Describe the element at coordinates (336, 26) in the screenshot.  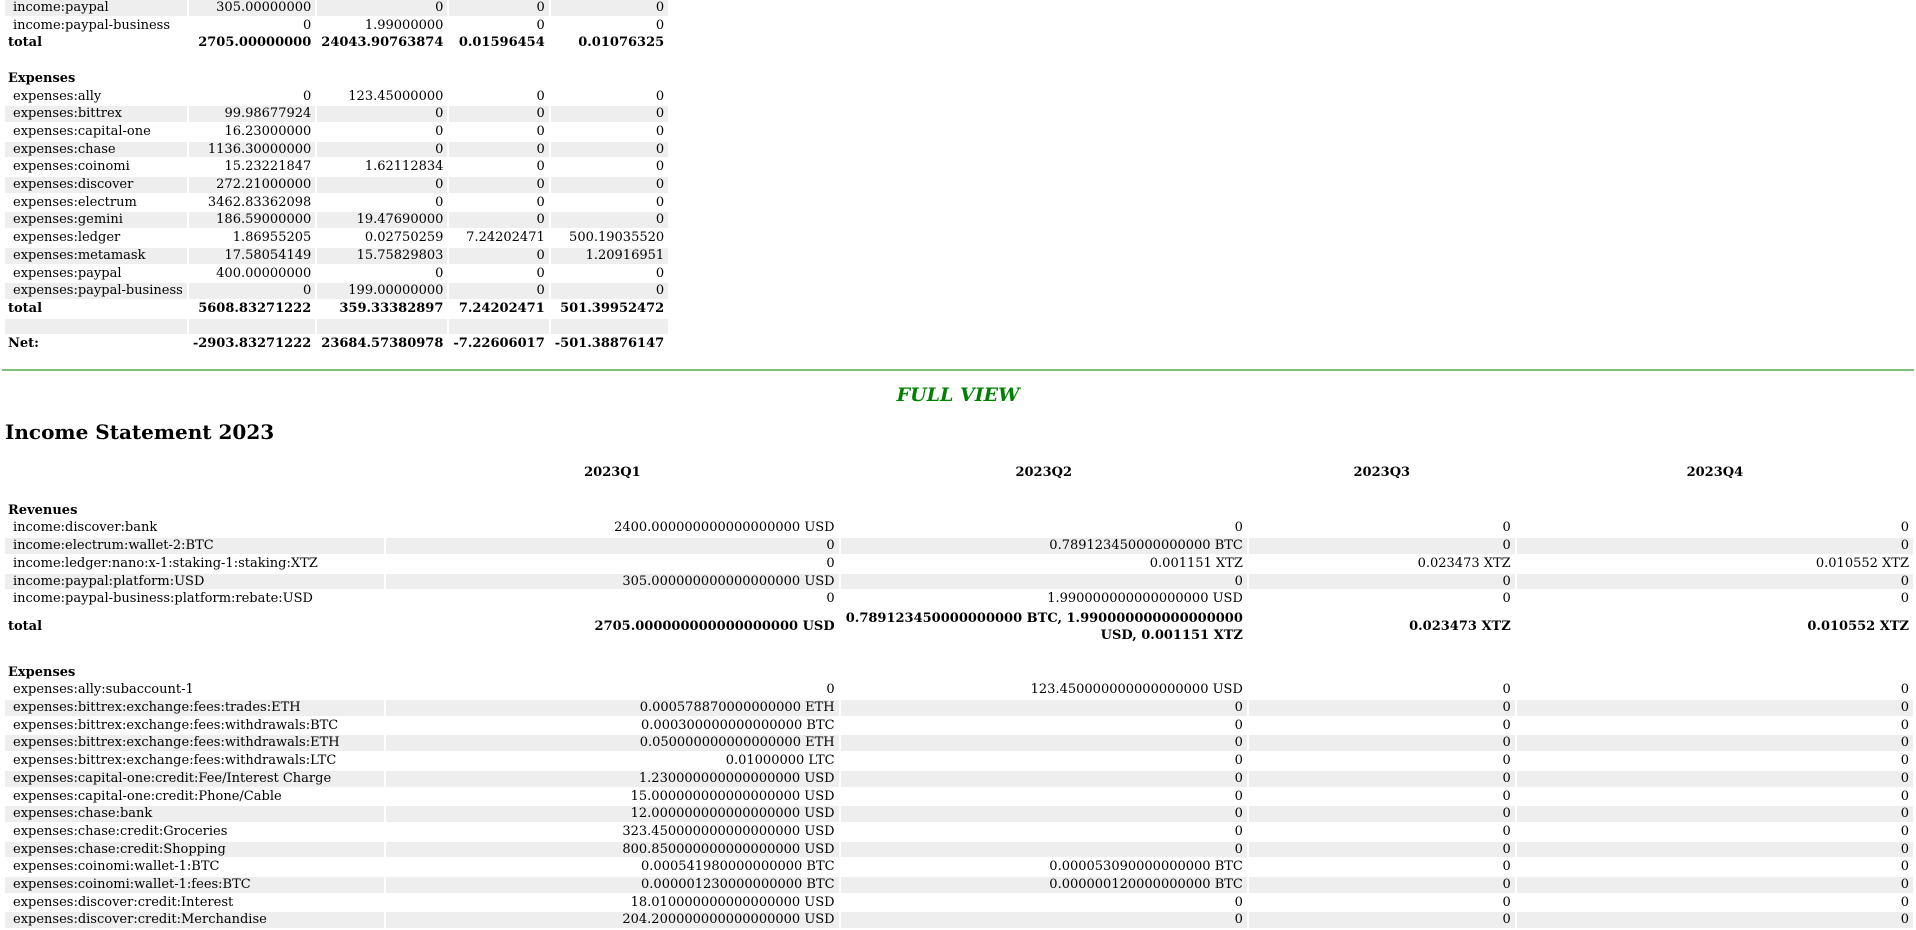
I see `table-row: income:paypal-business 0 1.99000000 0 0` at that location.